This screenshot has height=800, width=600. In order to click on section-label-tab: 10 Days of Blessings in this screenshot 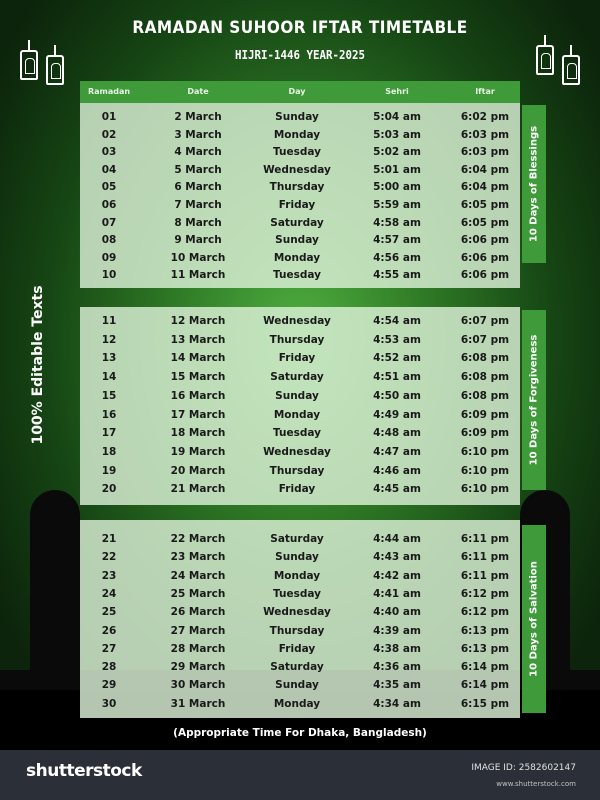, I will do `click(534, 184)`.